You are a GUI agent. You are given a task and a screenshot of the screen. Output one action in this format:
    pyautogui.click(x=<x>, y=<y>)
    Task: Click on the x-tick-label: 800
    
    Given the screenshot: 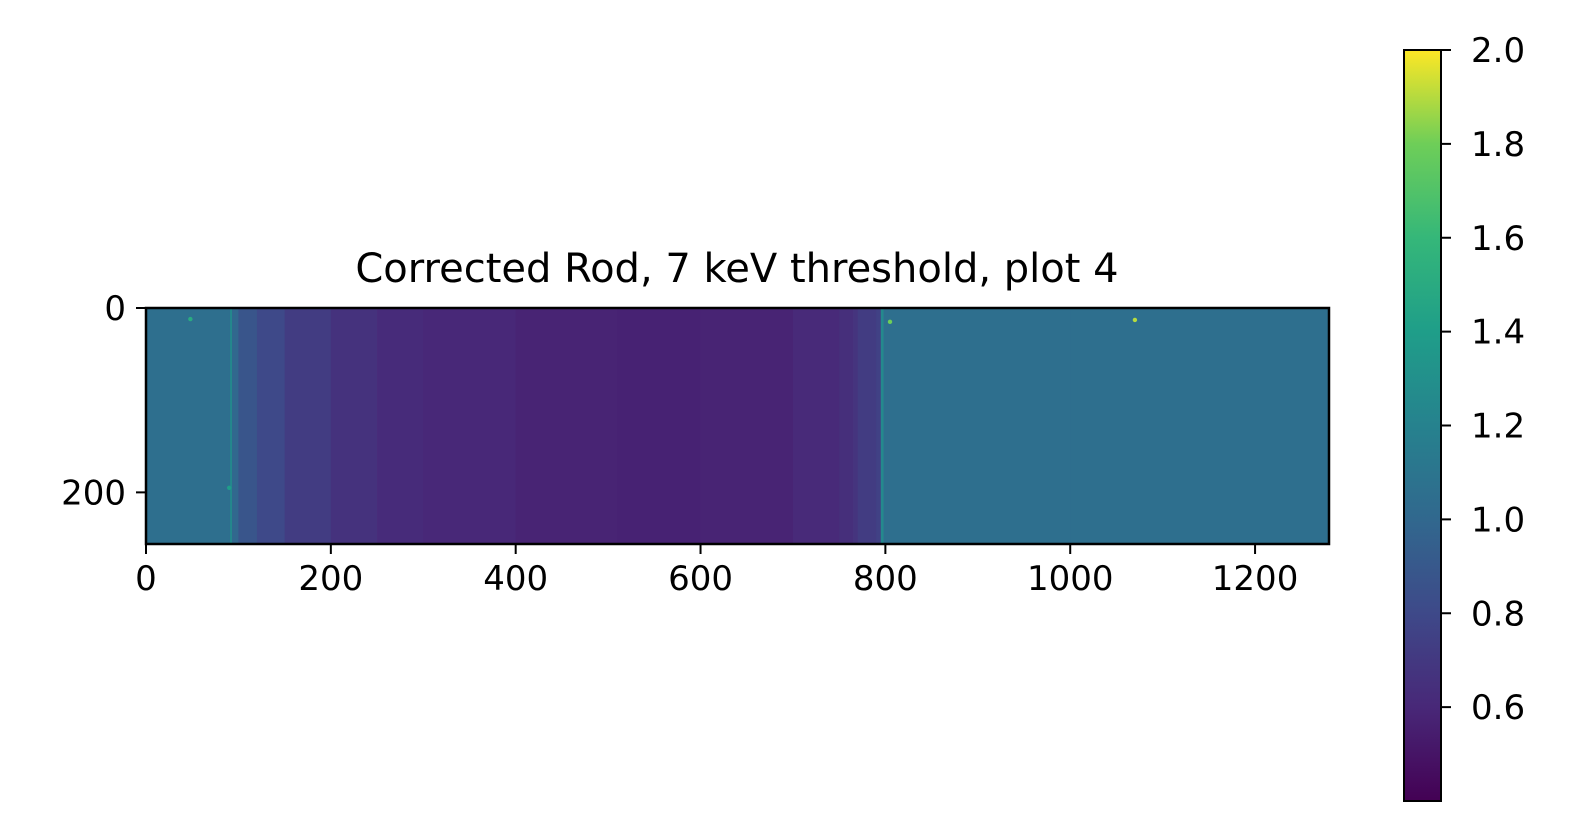 What is the action you would take?
    pyautogui.click(x=885, y=579)
    